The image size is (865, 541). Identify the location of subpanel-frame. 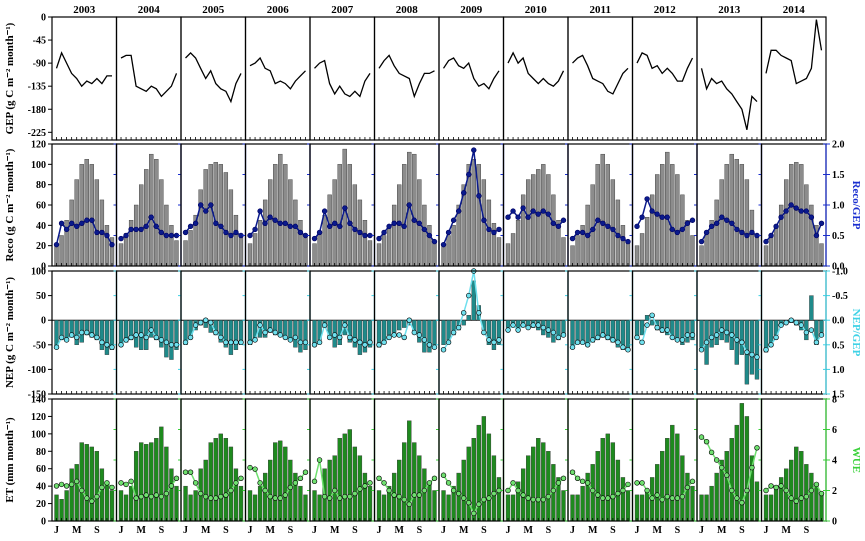
(600, 78).